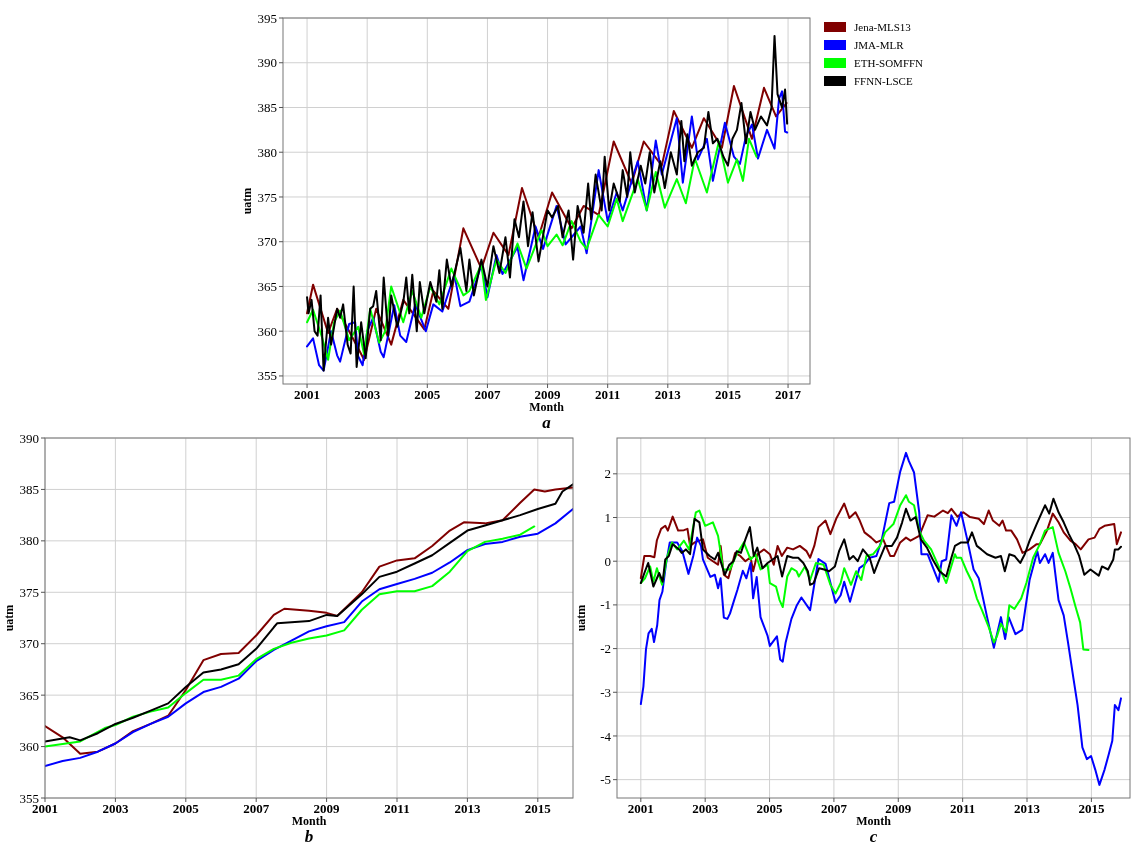 The image size is (1134, 851). I want to click on y-tick-label: -2, so click(605, 649).